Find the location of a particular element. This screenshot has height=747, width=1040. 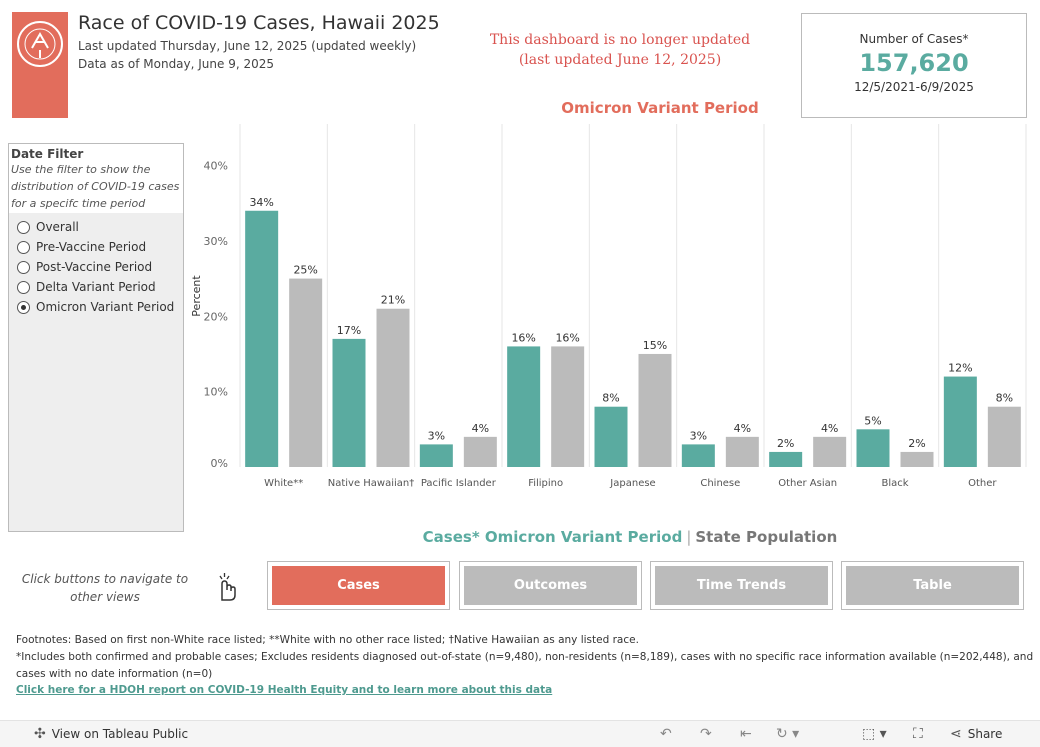

nav-time-trends-frame: Time Trends is located at coordinates (741, 585).